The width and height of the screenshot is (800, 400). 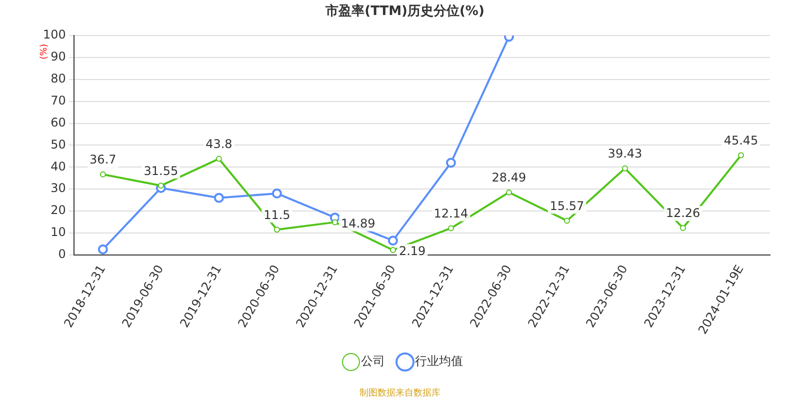 I want to click on y-tick-label: 90, so click(x=58, y=57).